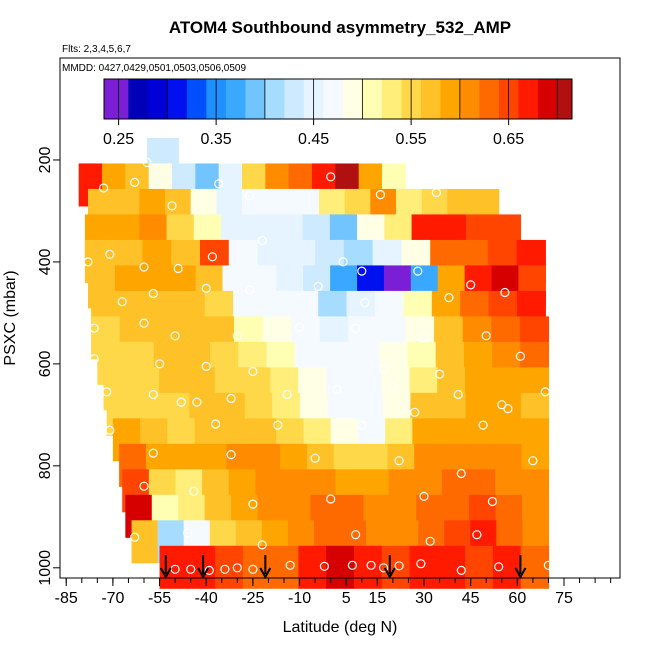 The image size is (650, 650). I want to click on colorbar-tick-label: 0.35, so click(216, 139).